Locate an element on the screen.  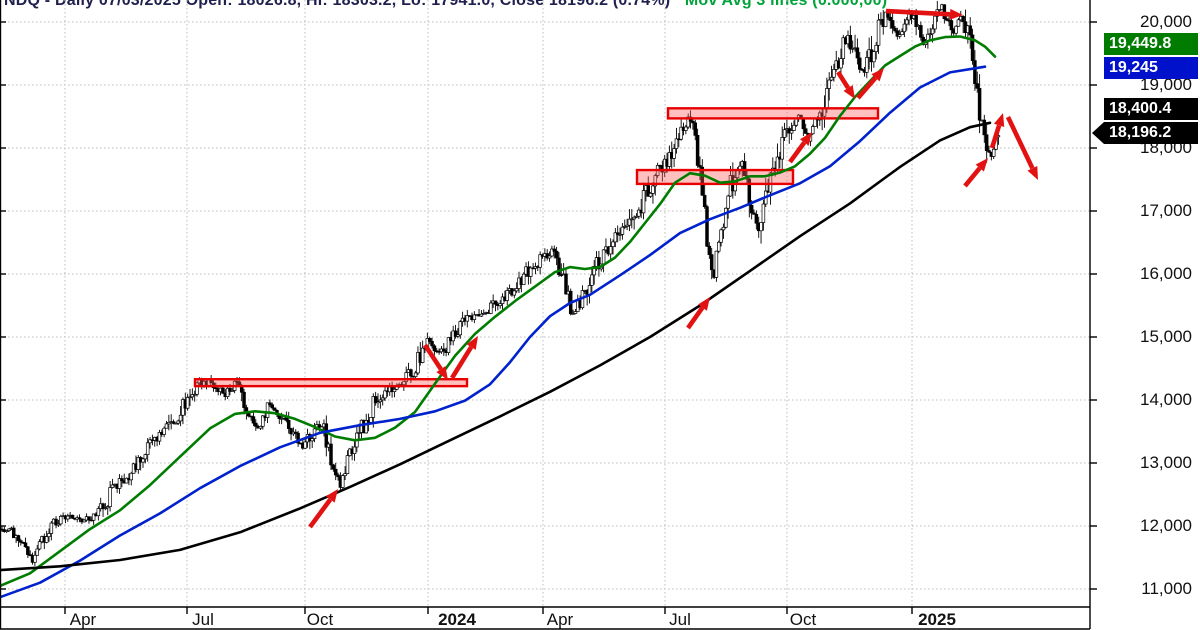
indicator-price-tag: 18,400.4 is located at coordinates (1151, 109).